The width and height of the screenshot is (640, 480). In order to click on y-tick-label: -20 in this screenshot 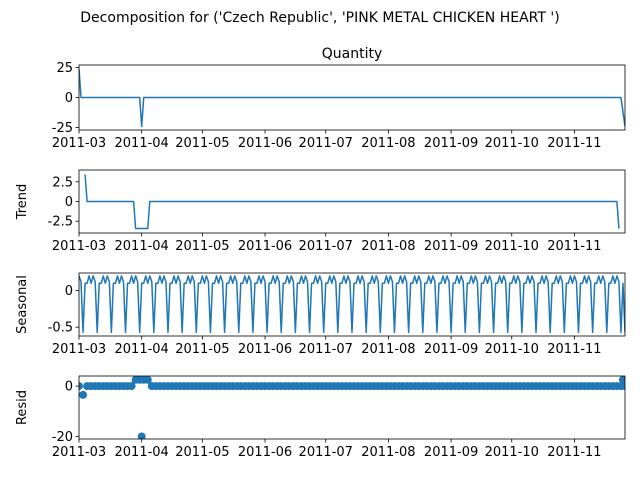, I will do `click(62, 437)`.